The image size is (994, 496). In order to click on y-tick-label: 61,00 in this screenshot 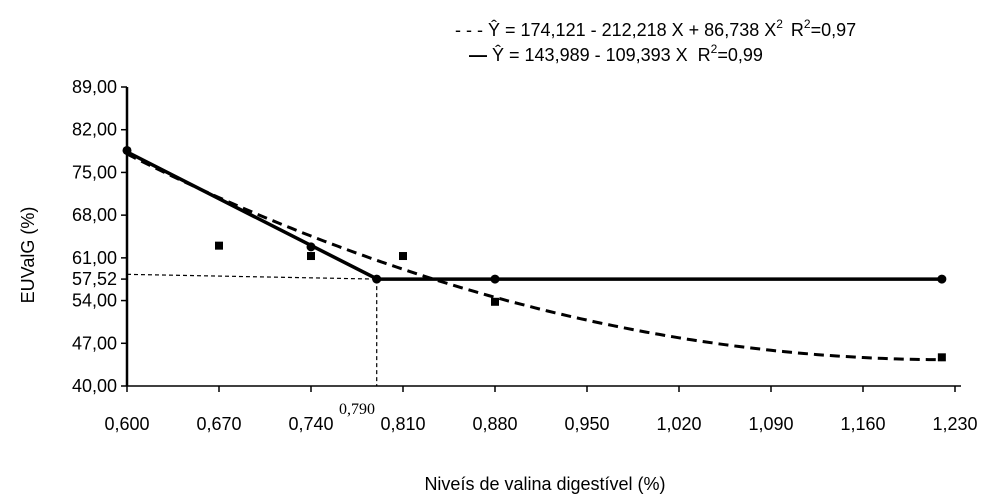, I will do `click(94, 258)`.